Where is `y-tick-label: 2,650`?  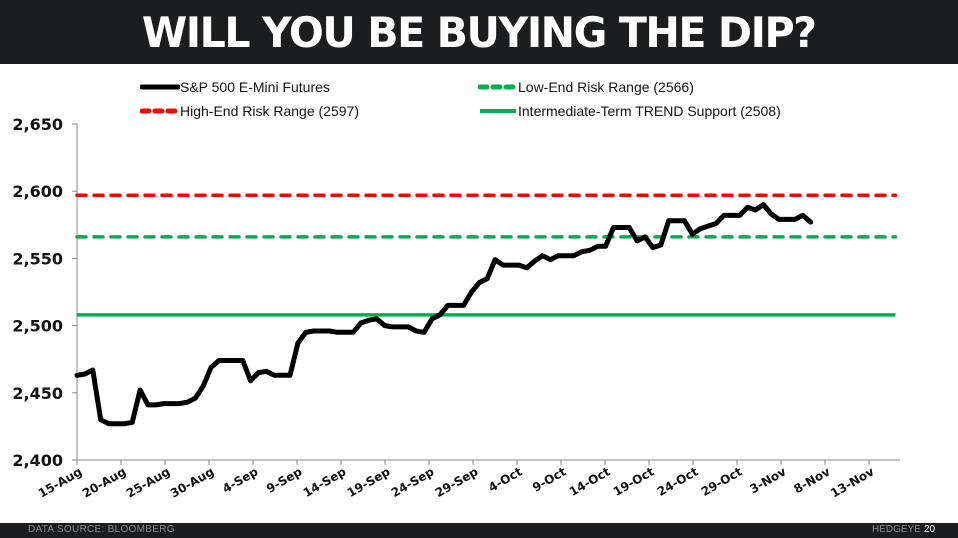
y-tick-label: 2,650 is located at coordinates (37, 124).